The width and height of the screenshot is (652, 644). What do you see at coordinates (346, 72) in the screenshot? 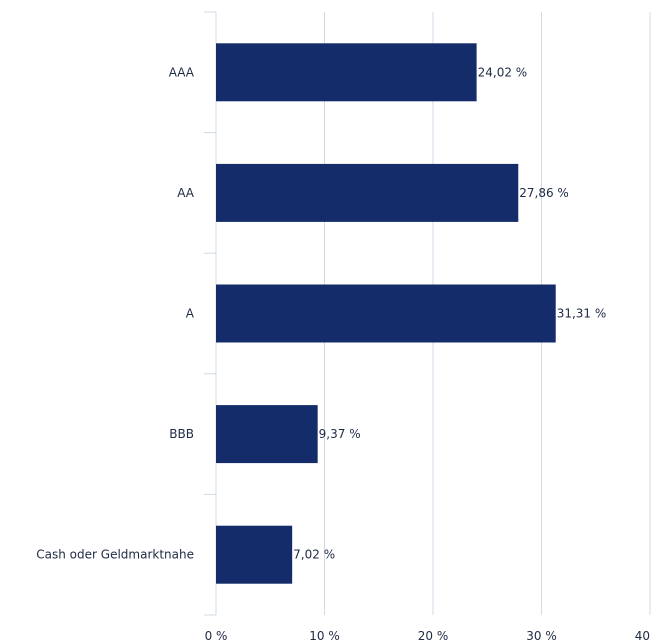
I see `bar-aaa` at bounding box center [346, 72].